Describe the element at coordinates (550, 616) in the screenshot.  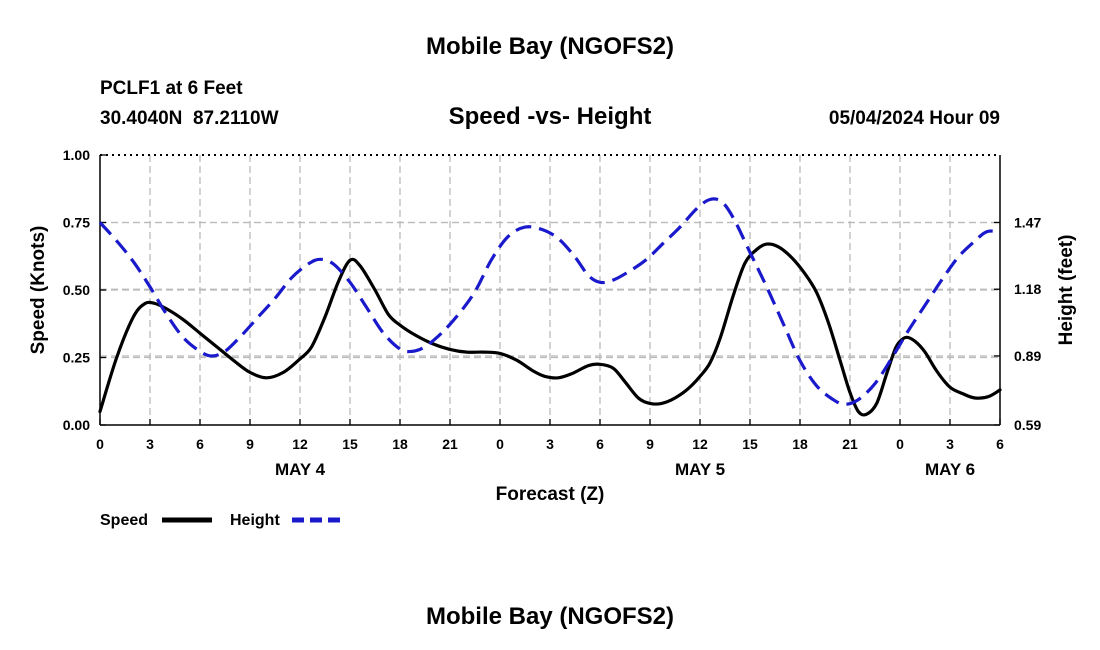
I see `footer-title: Mobile Bay (NGOFS2)` at that location.